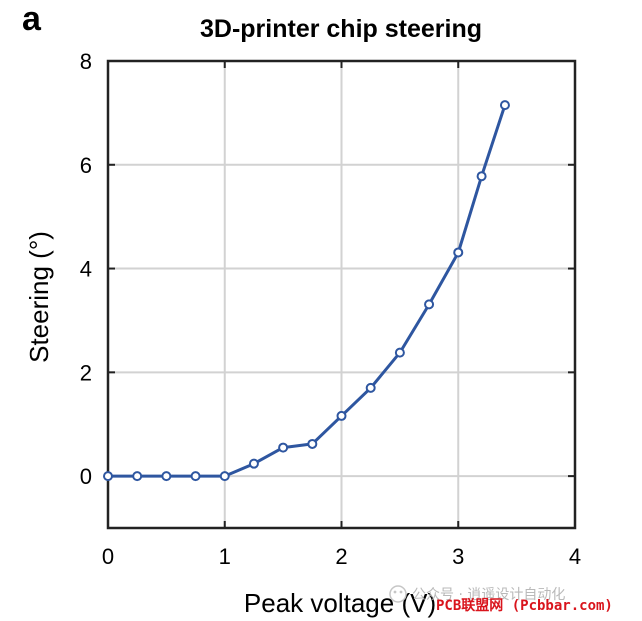 This screenshot has width=642, height=621. I want to click on x-tick-label: 4, so click(575, 556).